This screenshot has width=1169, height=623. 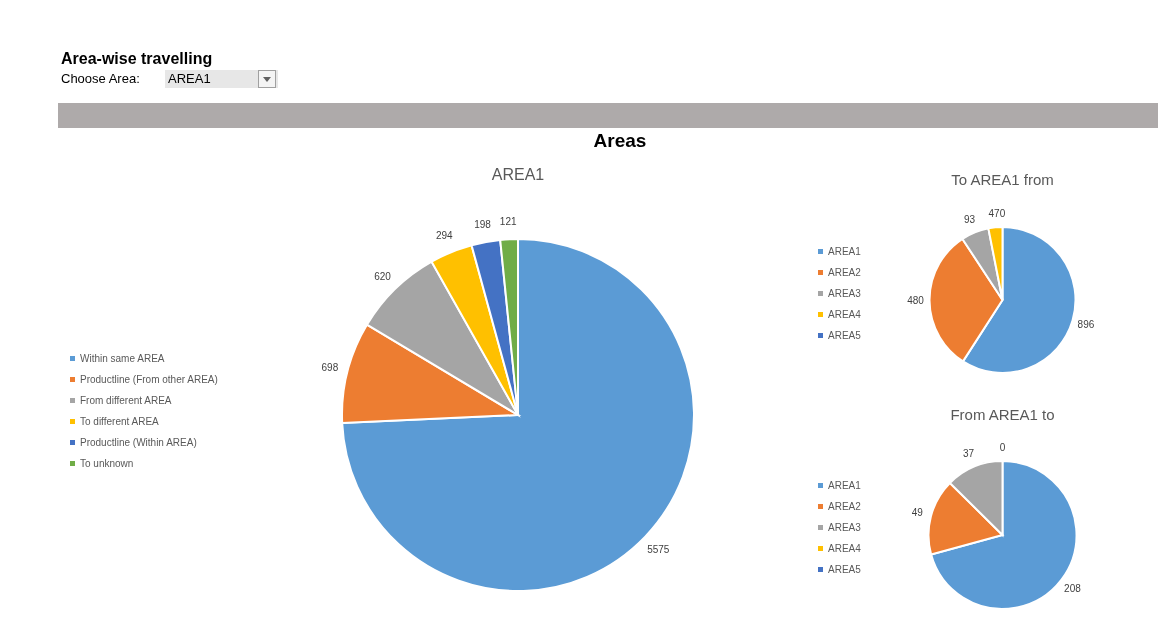 What do you see at coordinates (138, 442) in the screenshot?
I see `legend-label: Productline (Within AREA)` at bounding box center [138, 442].